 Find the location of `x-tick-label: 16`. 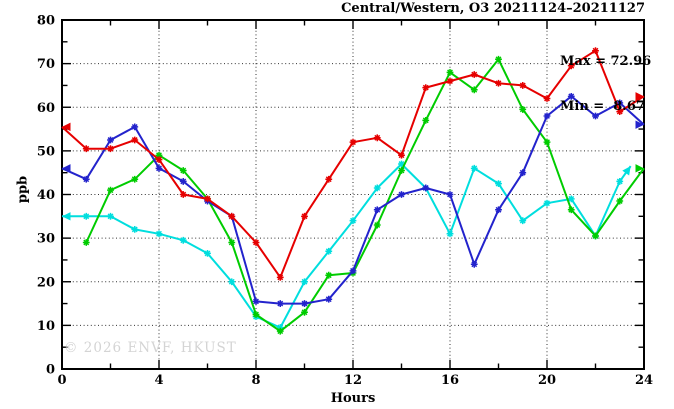

x-tick-label: 16 is located at coordinates (450, 380).